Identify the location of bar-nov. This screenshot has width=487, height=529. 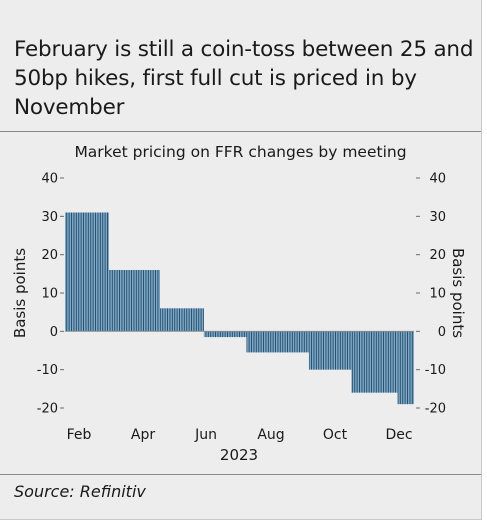
(374, 362).